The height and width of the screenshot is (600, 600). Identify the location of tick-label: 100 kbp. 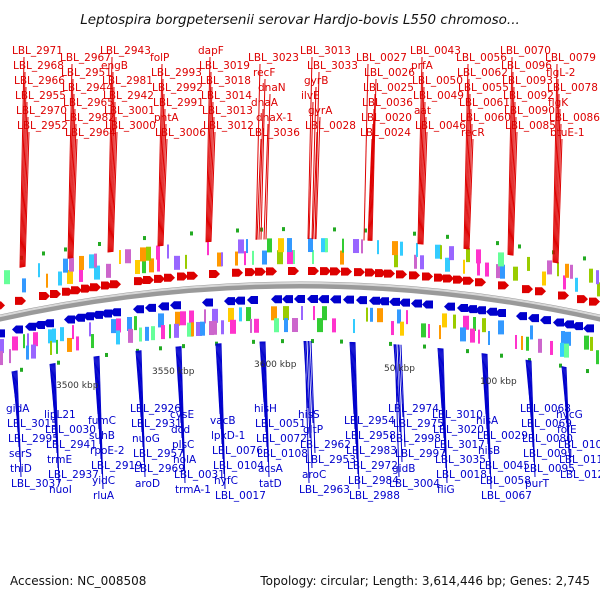
(498, 382).